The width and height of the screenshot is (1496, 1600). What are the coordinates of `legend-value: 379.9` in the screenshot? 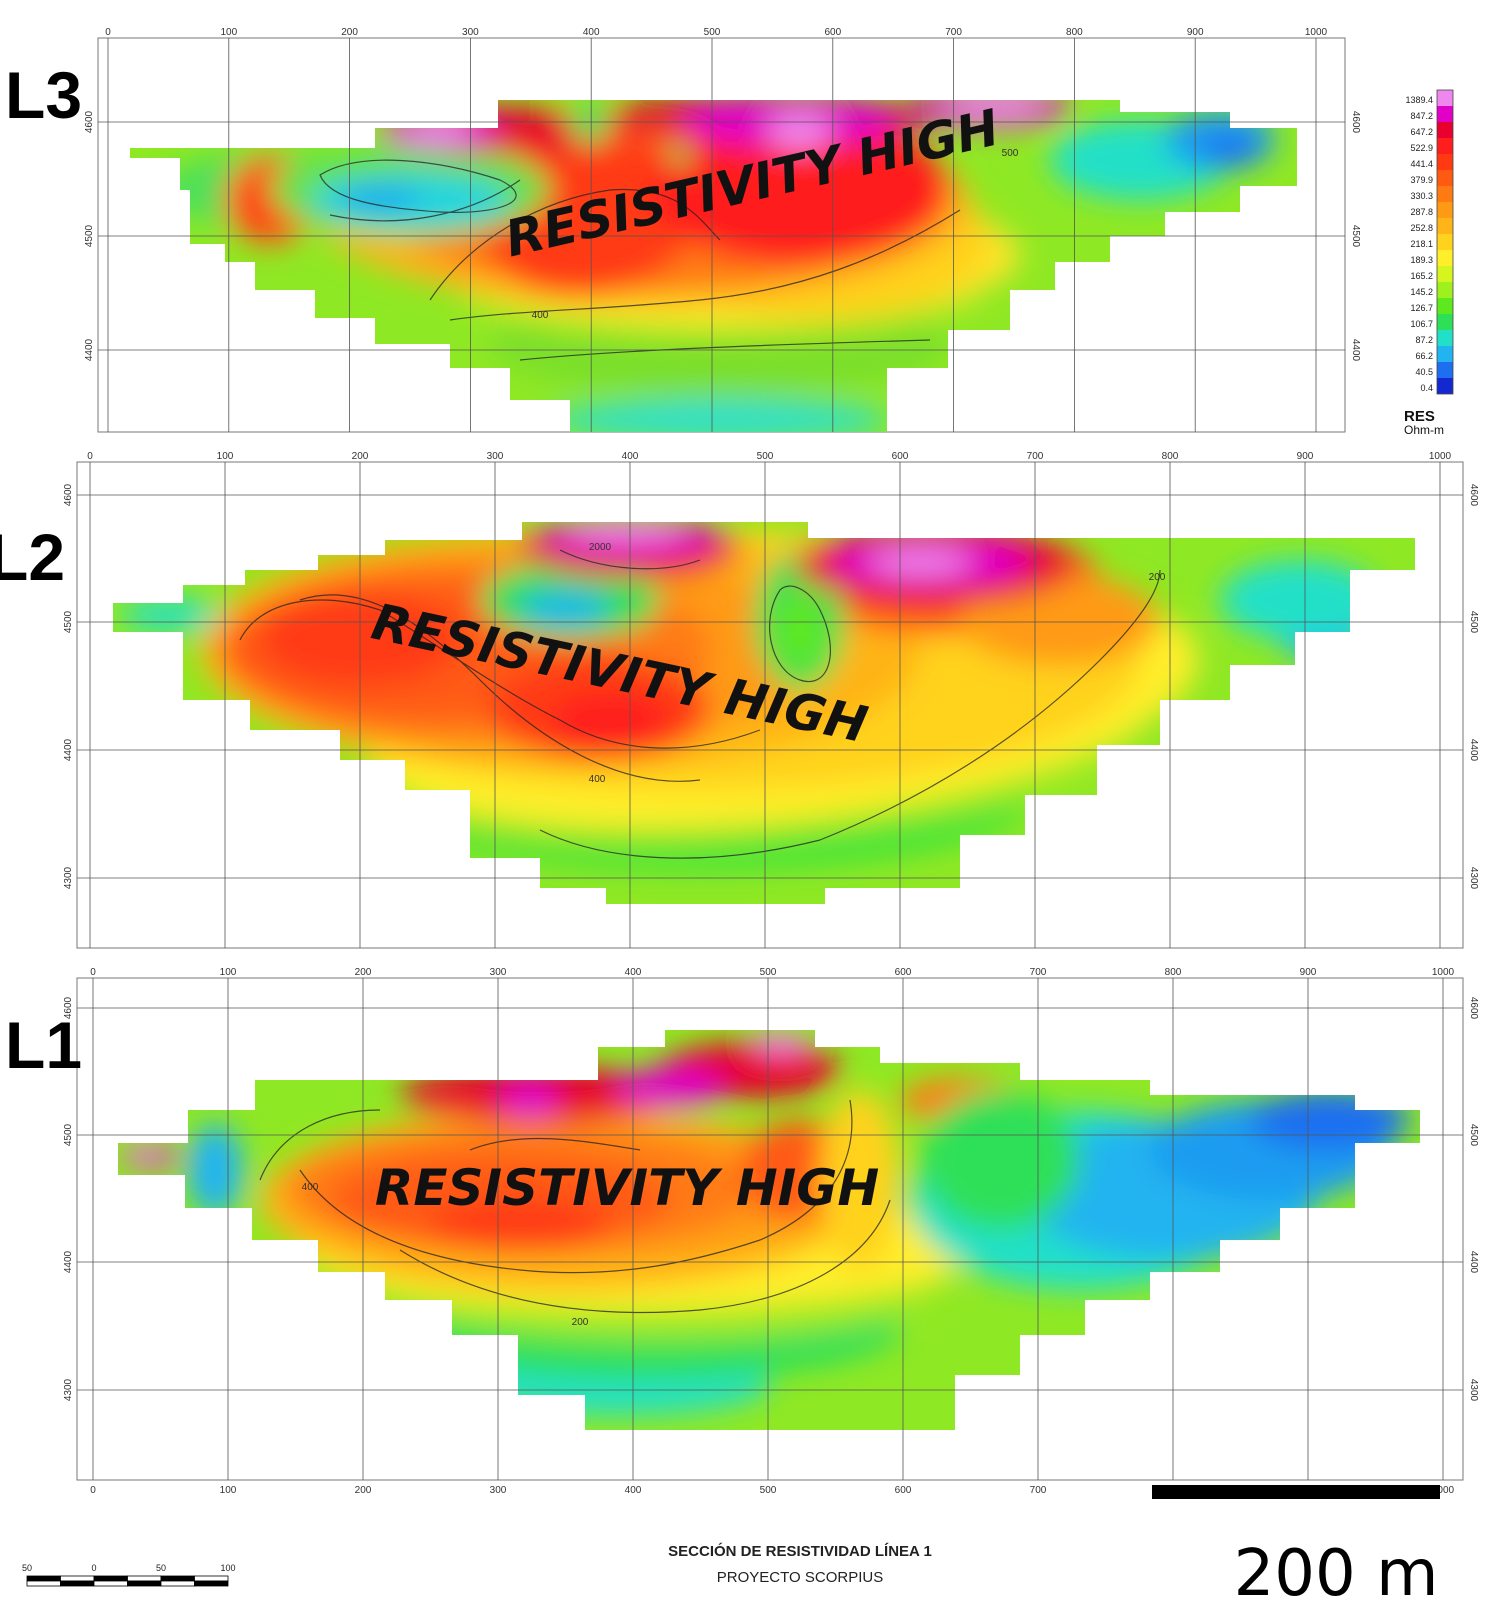 It's located at (1421, 180).